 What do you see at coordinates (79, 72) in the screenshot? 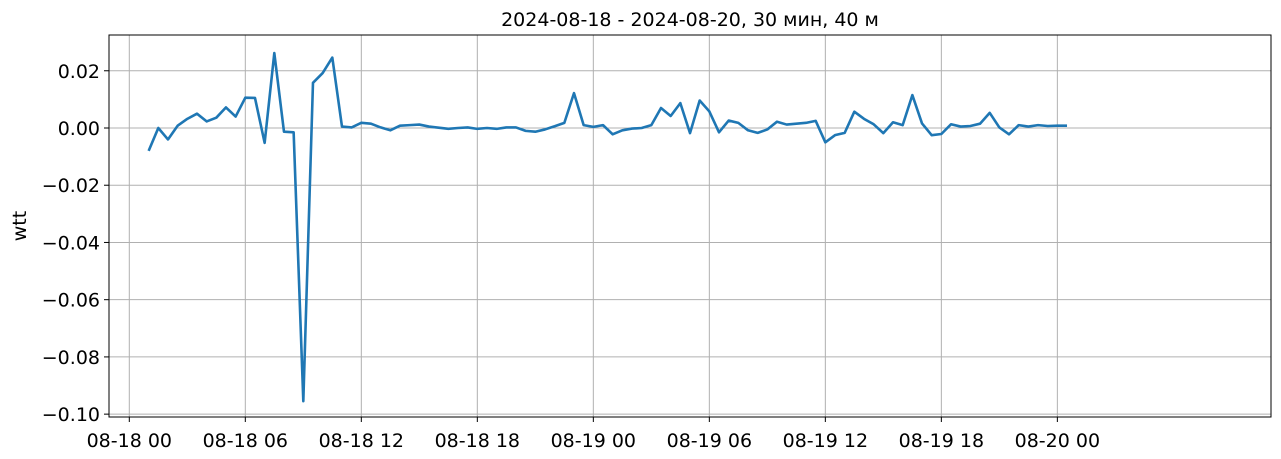
I see `y-tick-label: 0.02` at bounding box center [79, 72].